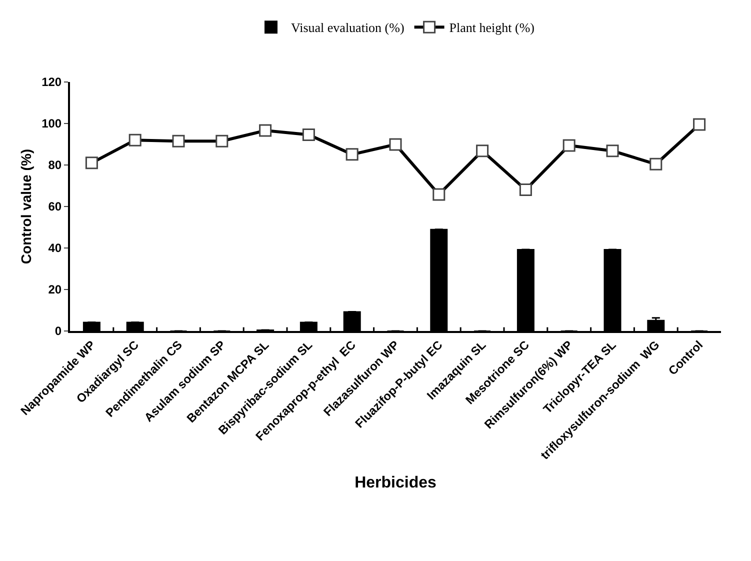 This screenshot has height=561, width=751. What do you see at coordinates (58, 331) in the screenshot?
I see `y-tick-label: 0` at bounding box center [58, 331].